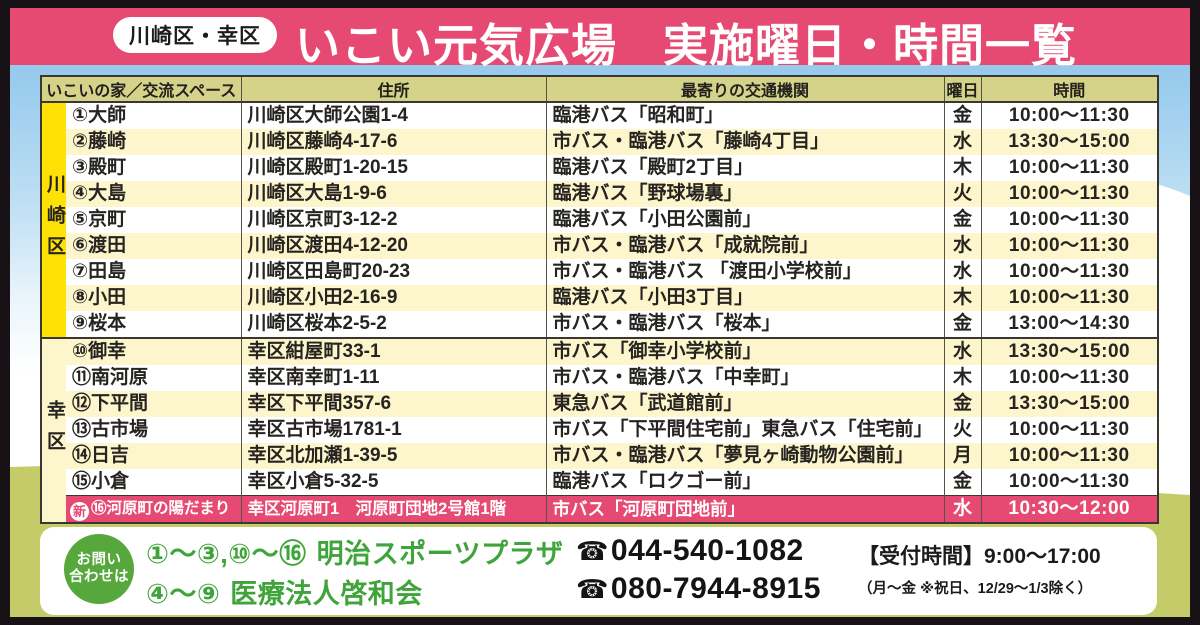 The height and width of the screenshot is (625, 1200). I want to click on table-row: ⑤京町 川崎区京町3-12-2 臨港バス「小田公園前」金 10:00～11:30, so click(599, 220).